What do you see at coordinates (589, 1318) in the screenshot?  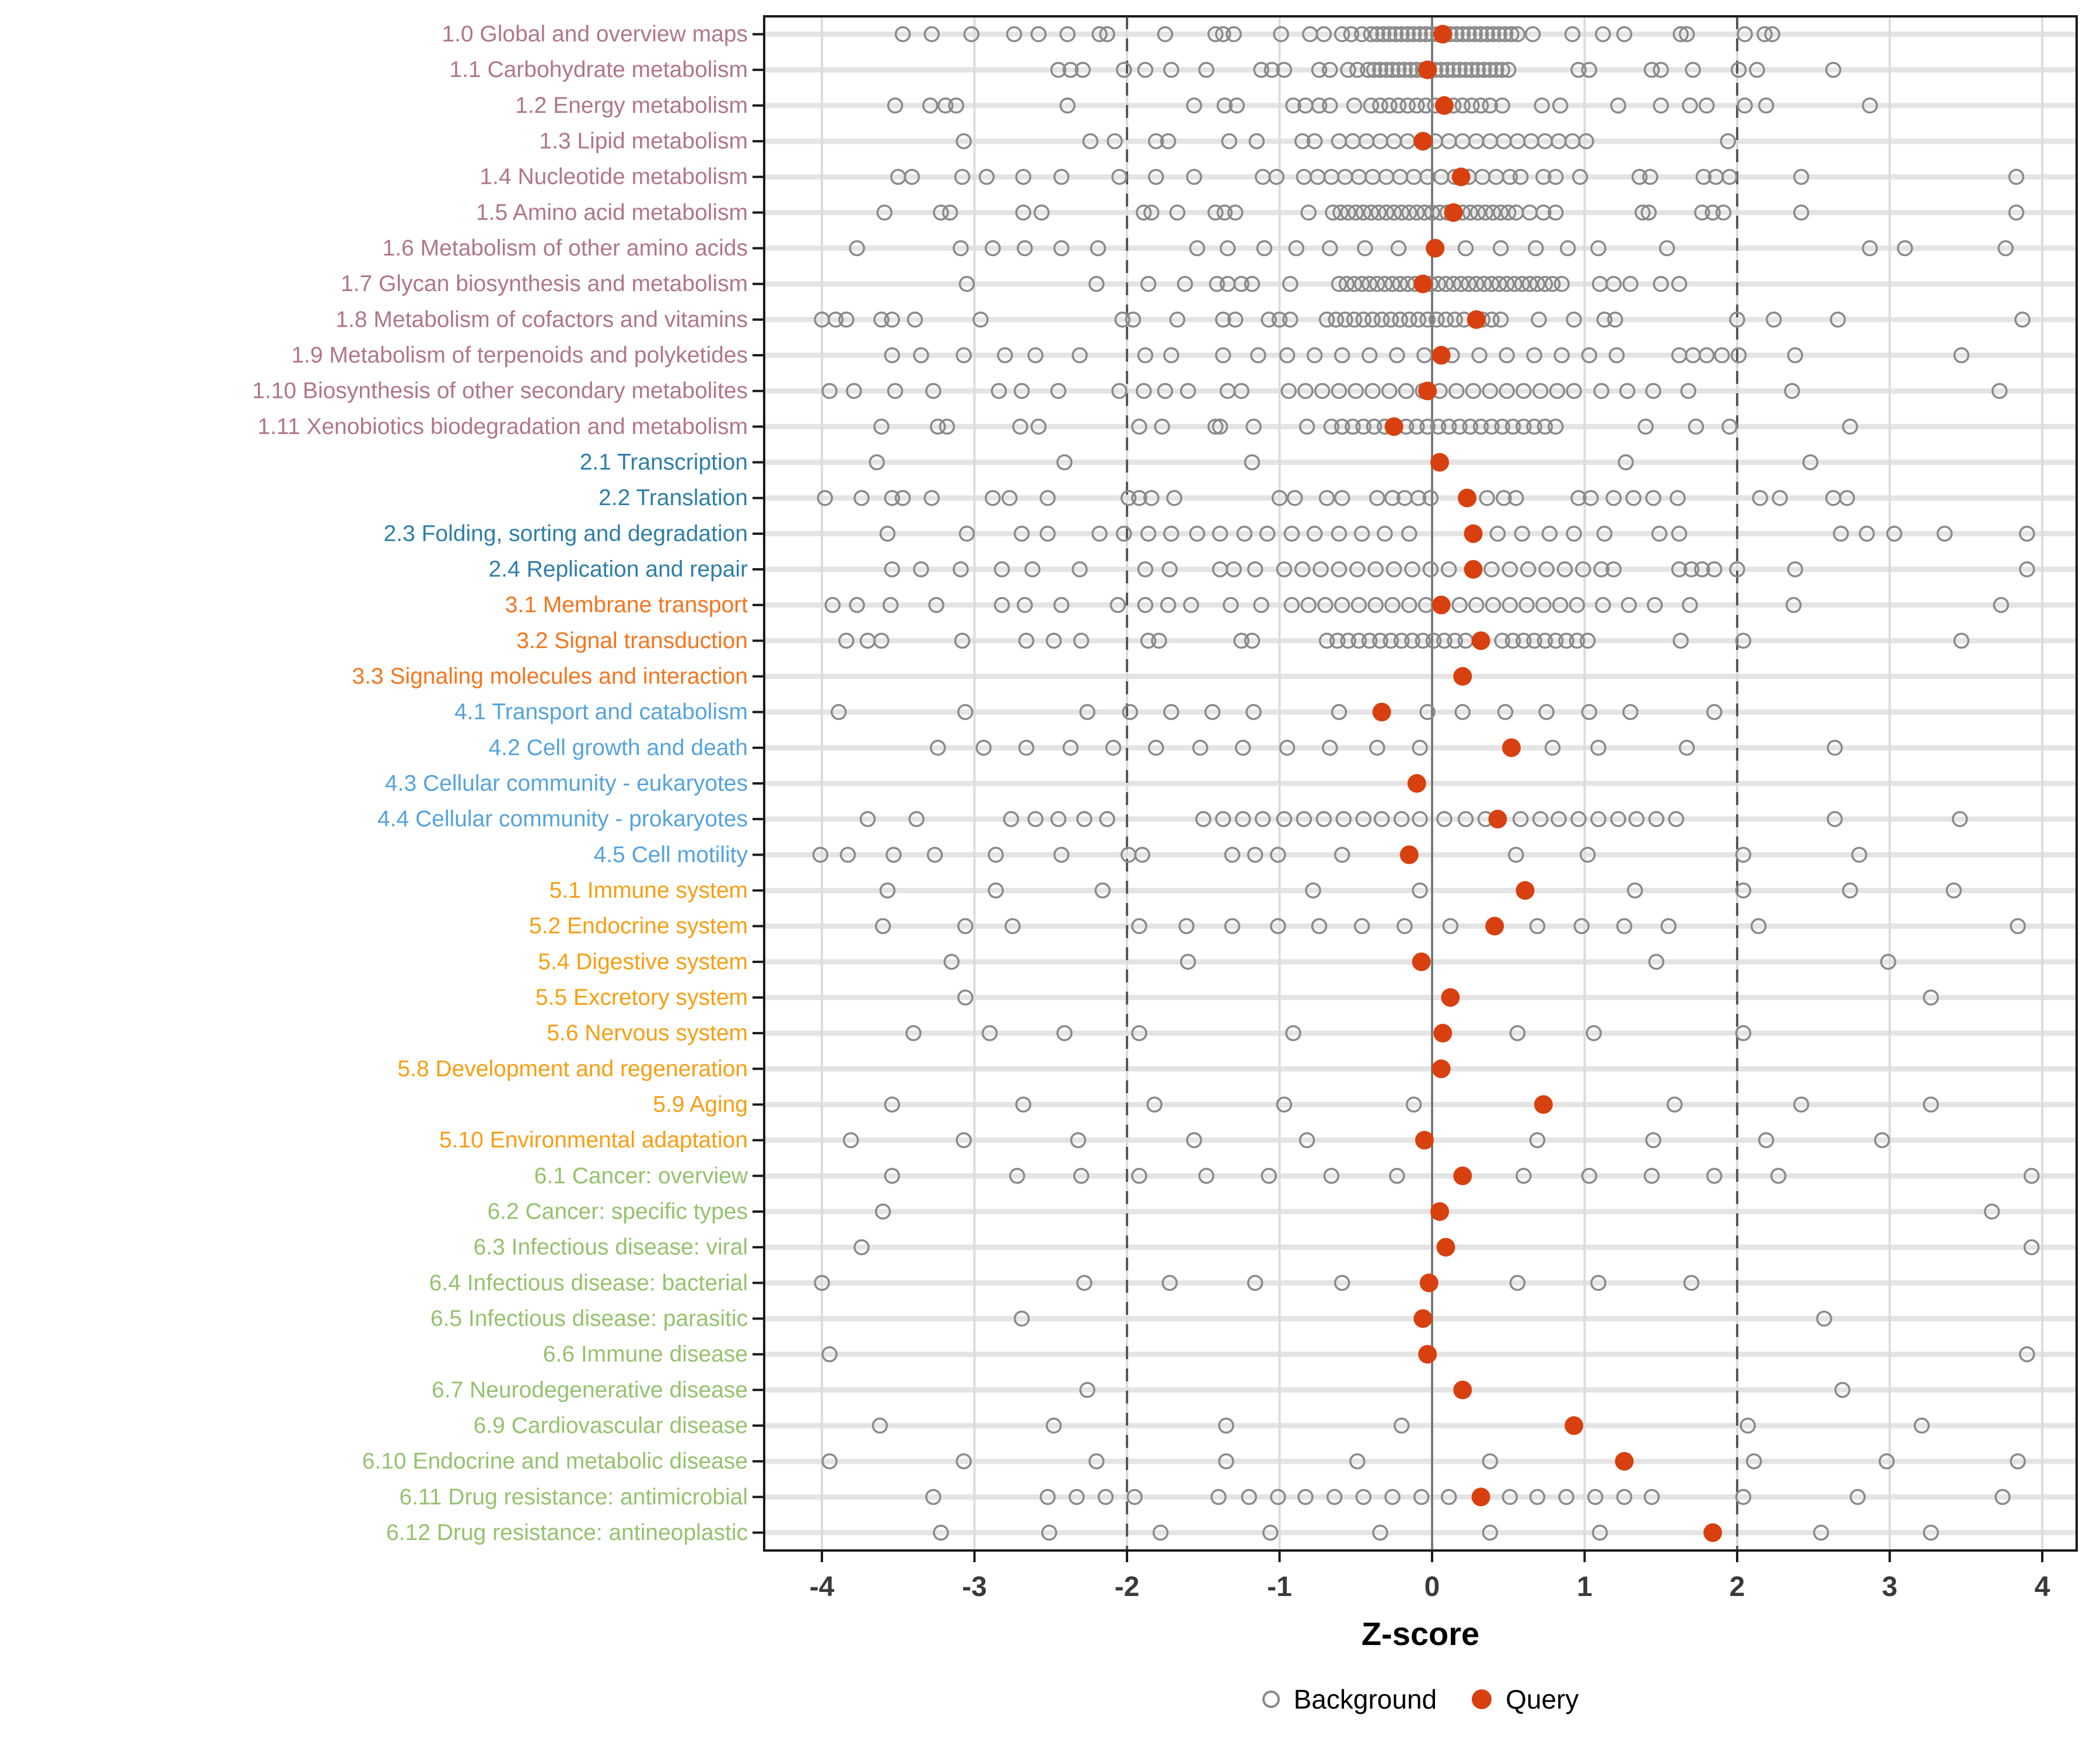 I see `category-label: 6.5 Infectious disease: parasitic` at bounding box center [589, 1318].